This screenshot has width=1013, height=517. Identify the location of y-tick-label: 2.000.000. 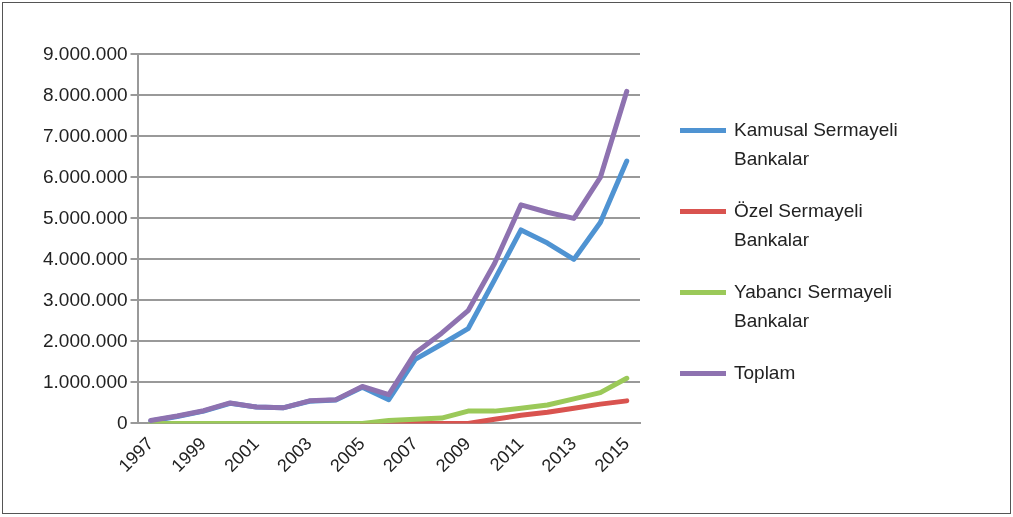
(85, 340).